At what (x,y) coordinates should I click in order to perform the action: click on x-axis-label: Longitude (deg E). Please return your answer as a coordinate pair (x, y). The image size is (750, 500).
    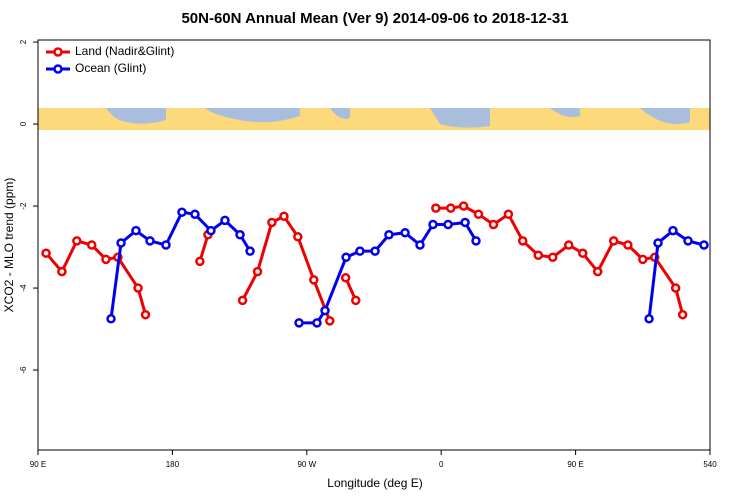
    Looking at the image, I should click on (374, 483).